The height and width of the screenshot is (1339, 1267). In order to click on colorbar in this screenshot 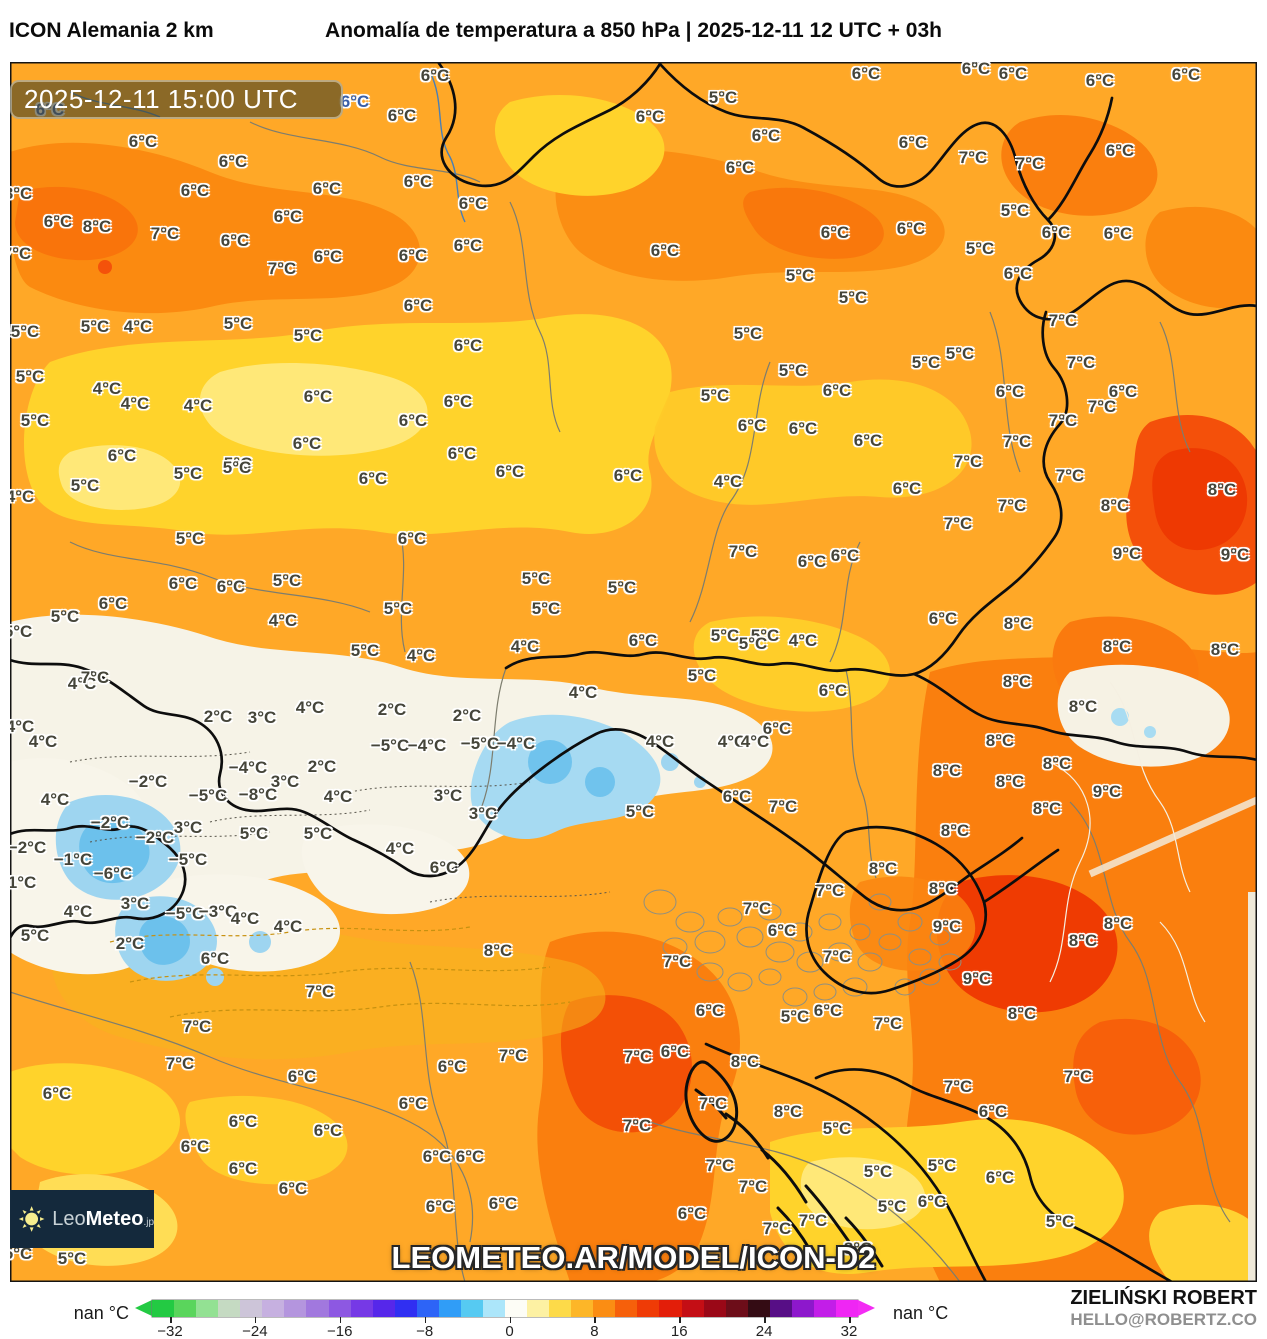, I will do `click(505, 1308)`.